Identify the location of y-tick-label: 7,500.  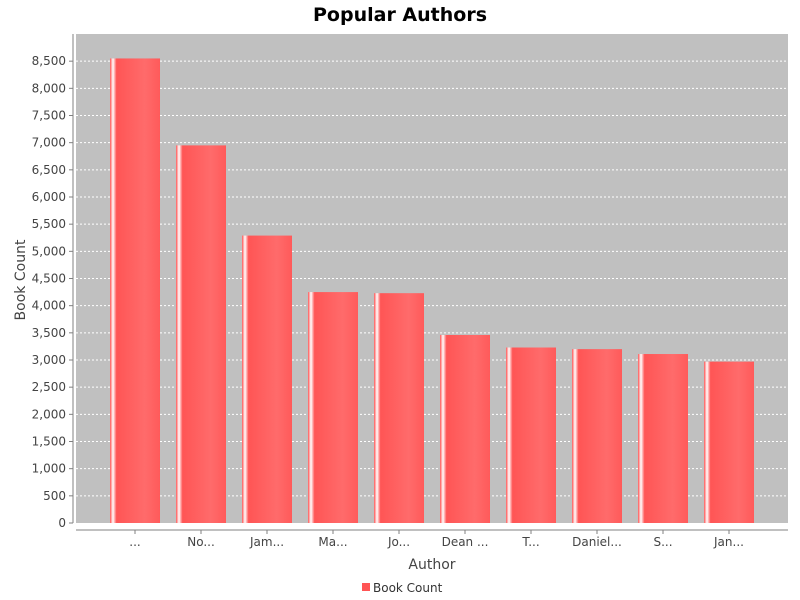
(49, 116).